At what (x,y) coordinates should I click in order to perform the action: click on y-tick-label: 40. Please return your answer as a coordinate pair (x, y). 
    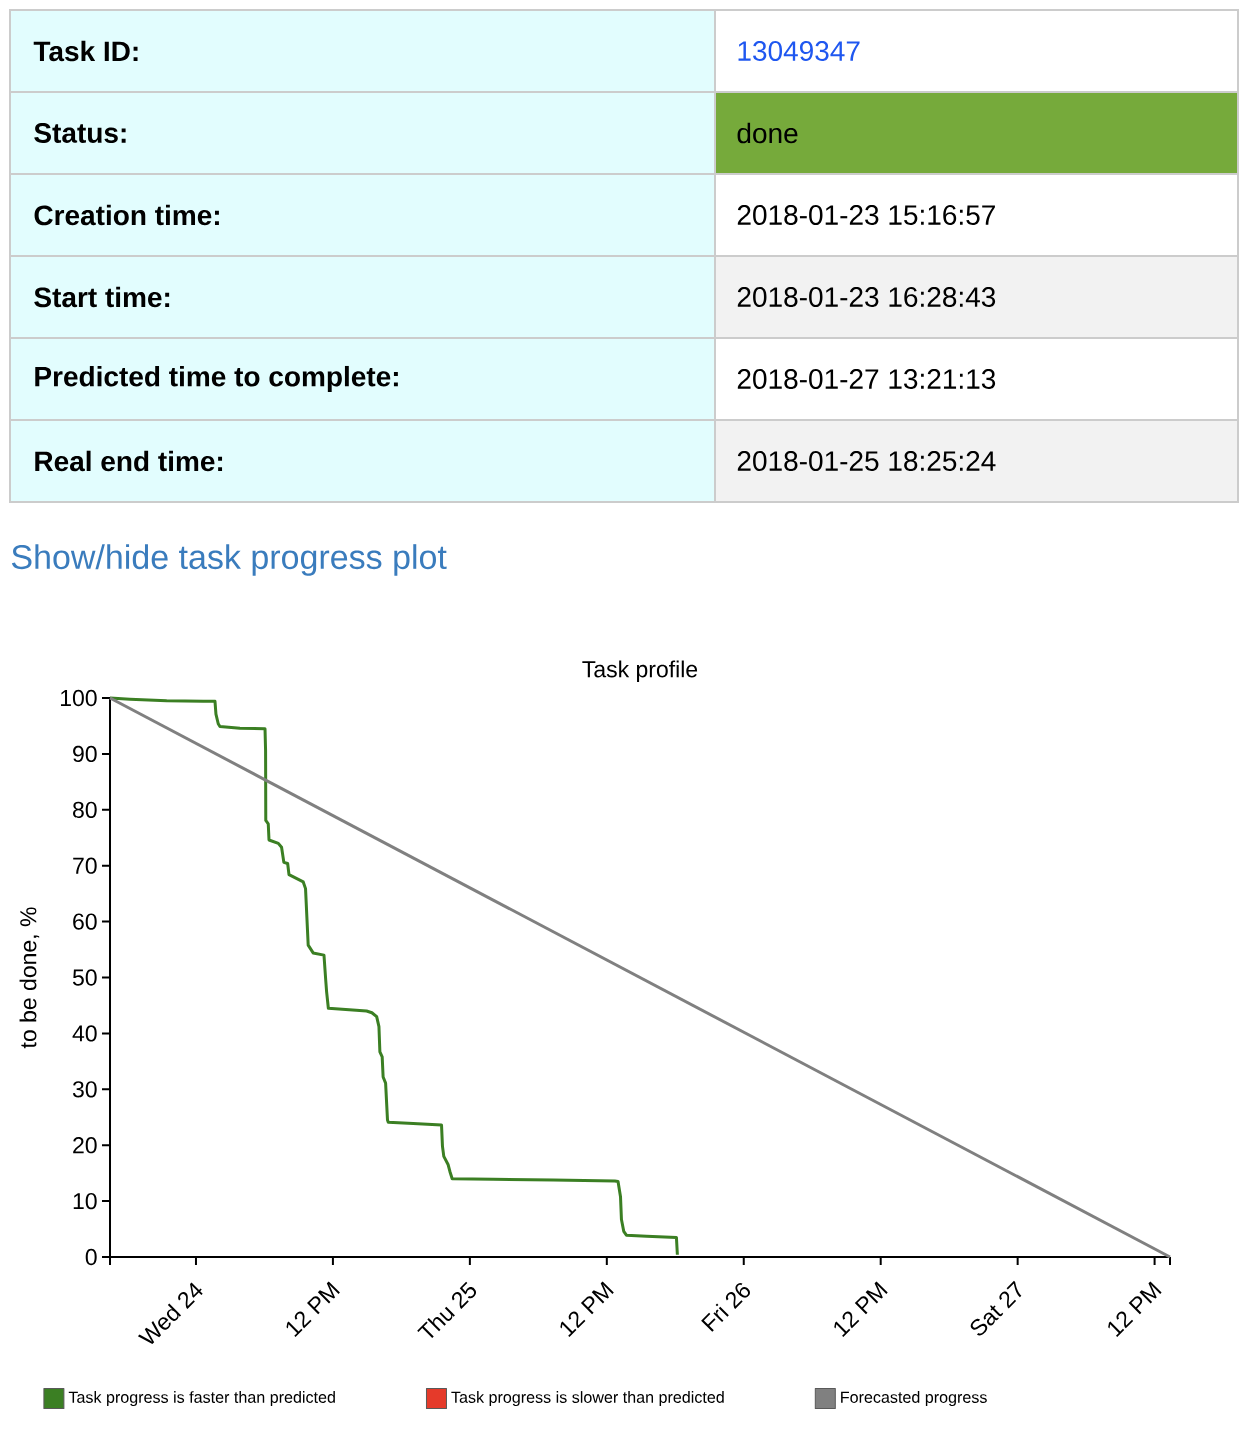
    Looking at the image, I should click on (84, 1033).